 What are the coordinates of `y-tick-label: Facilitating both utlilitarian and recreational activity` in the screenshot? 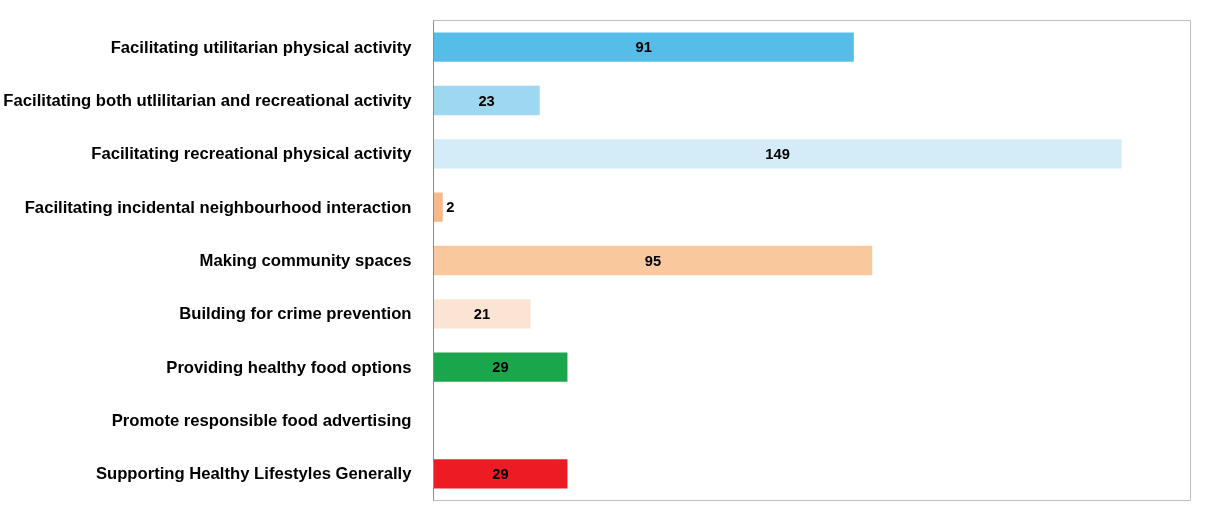 It's located at (208, 100).